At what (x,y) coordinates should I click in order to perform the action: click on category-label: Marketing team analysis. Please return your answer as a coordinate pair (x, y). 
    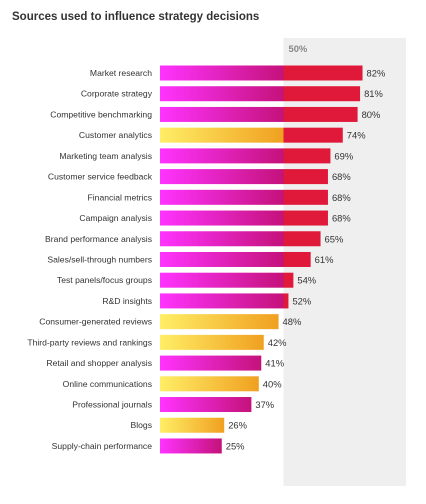
    Looking at the image, I should click on (105, 156).